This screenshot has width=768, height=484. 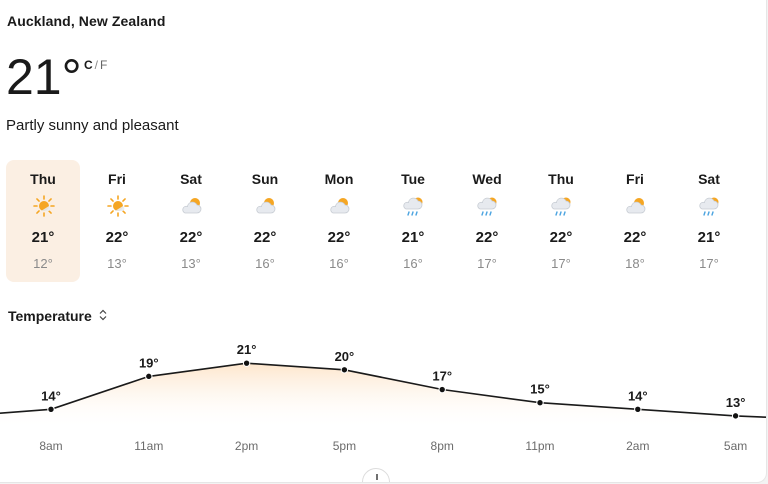 I want to click on day-tile-tue: Tue 21° 16°, so click(x=413, y=221).